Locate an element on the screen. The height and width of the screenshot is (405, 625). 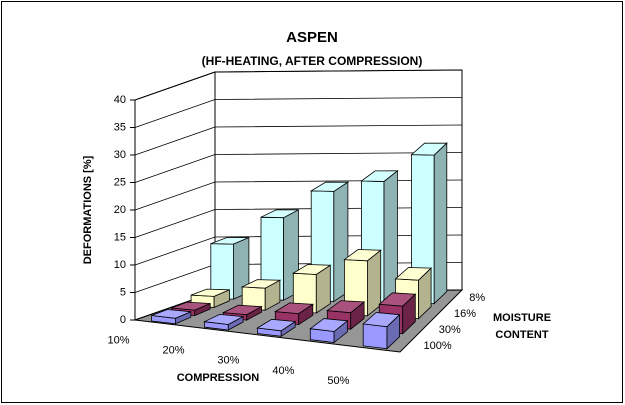
depth-tick-label: 100% is located at coordinates (438, 346).